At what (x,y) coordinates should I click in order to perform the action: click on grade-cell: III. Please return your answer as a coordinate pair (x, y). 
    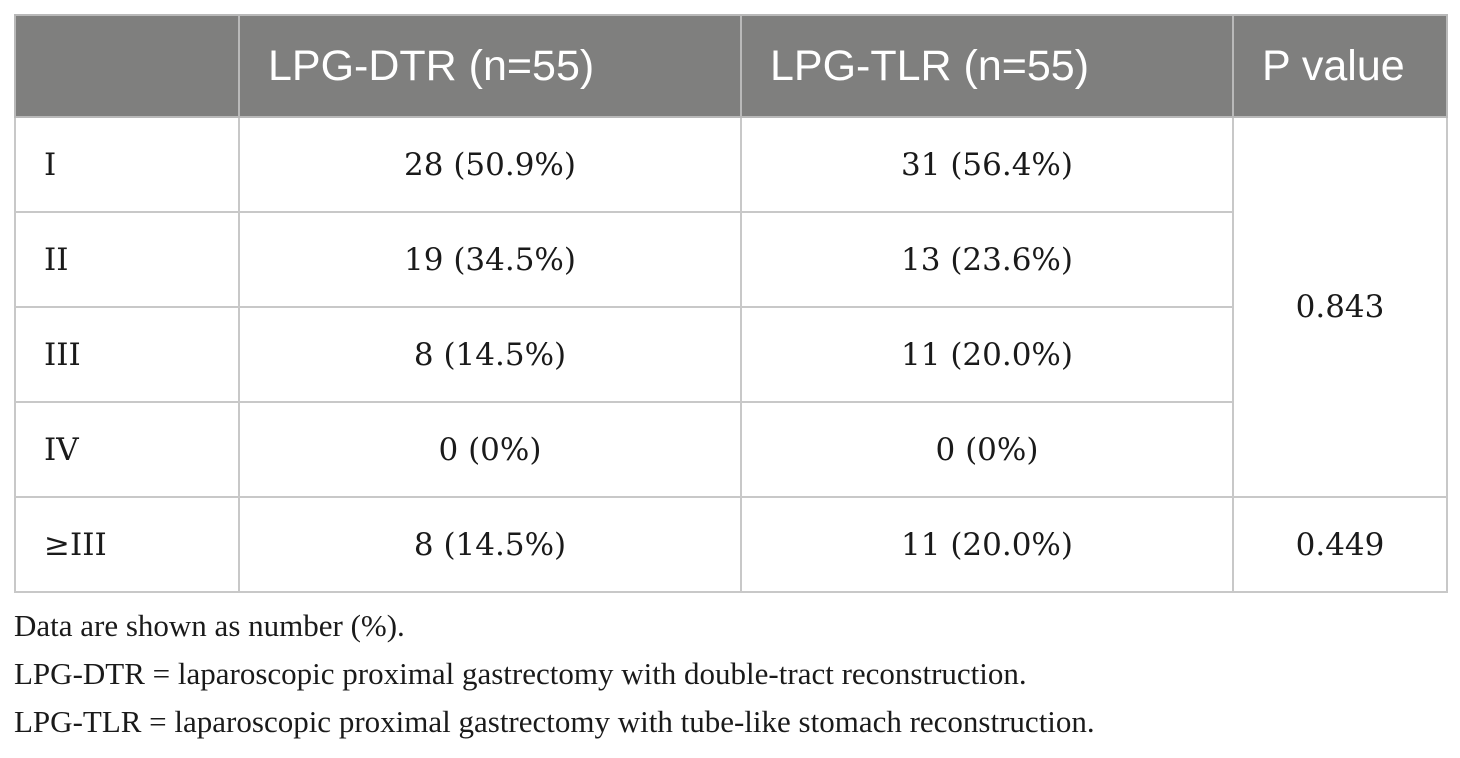
    Looking at the image, I should click on (127, 354).